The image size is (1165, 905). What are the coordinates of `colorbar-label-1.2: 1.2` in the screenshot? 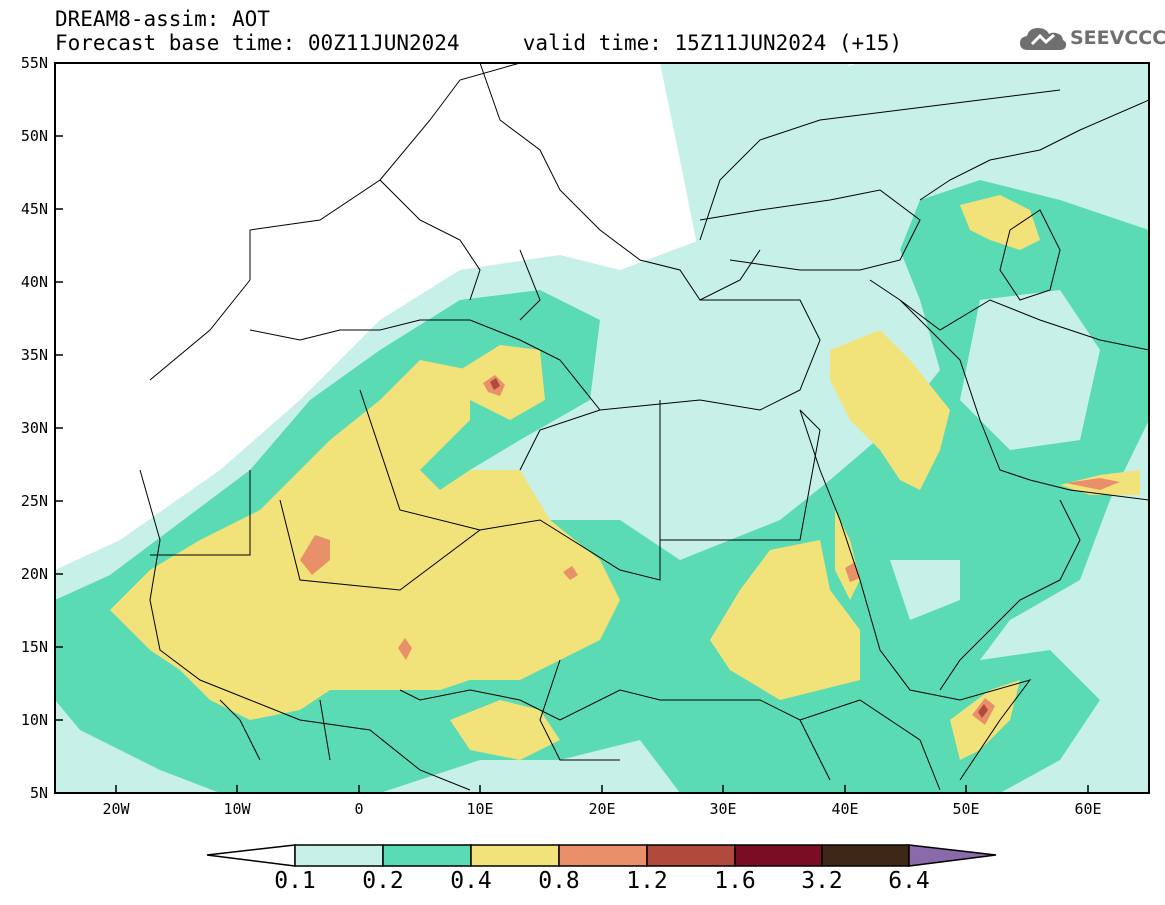 It's located at (647, 881).